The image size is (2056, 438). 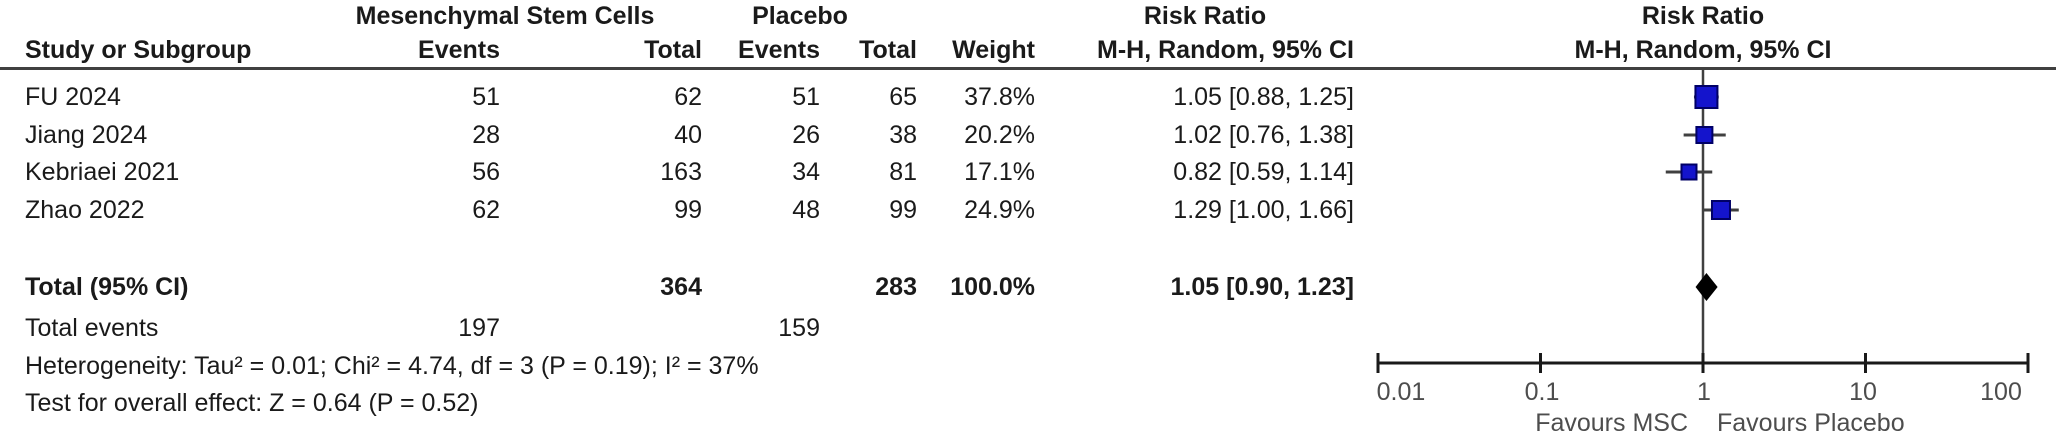 What do you see at coordinates (102, 172) in the screenshot?
I see `study-name: Kebriaei 2021` at bounding box center [102, 172].